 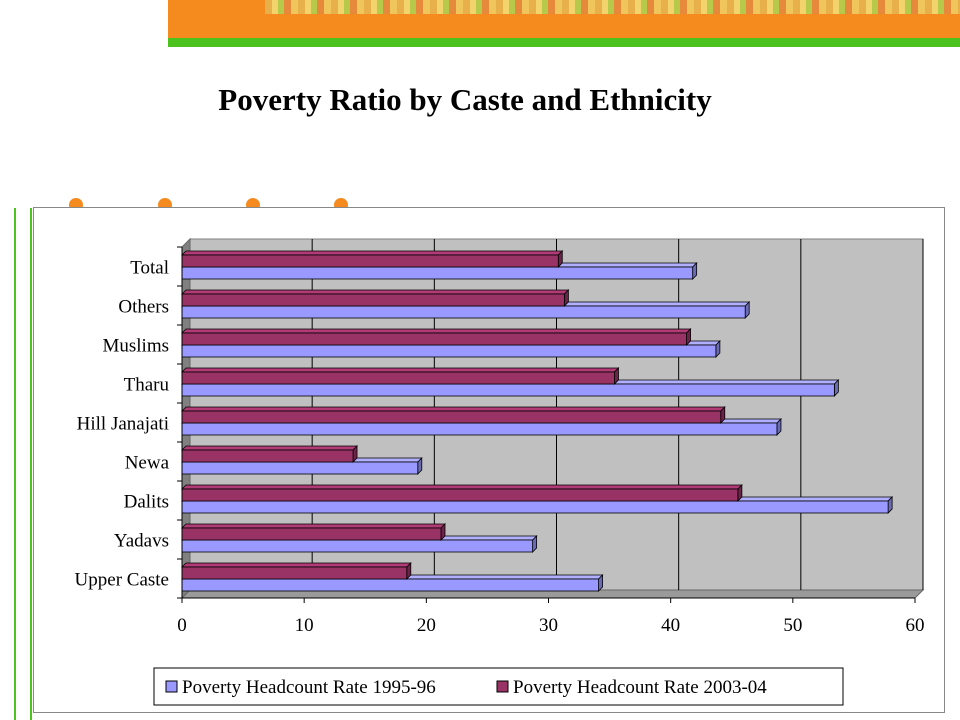 What do you see at coordinates (640, 687) in the screenshot?
I see `legend-label: Poverty Headcount Rate 2003-04` at bounding box center [640, 687].